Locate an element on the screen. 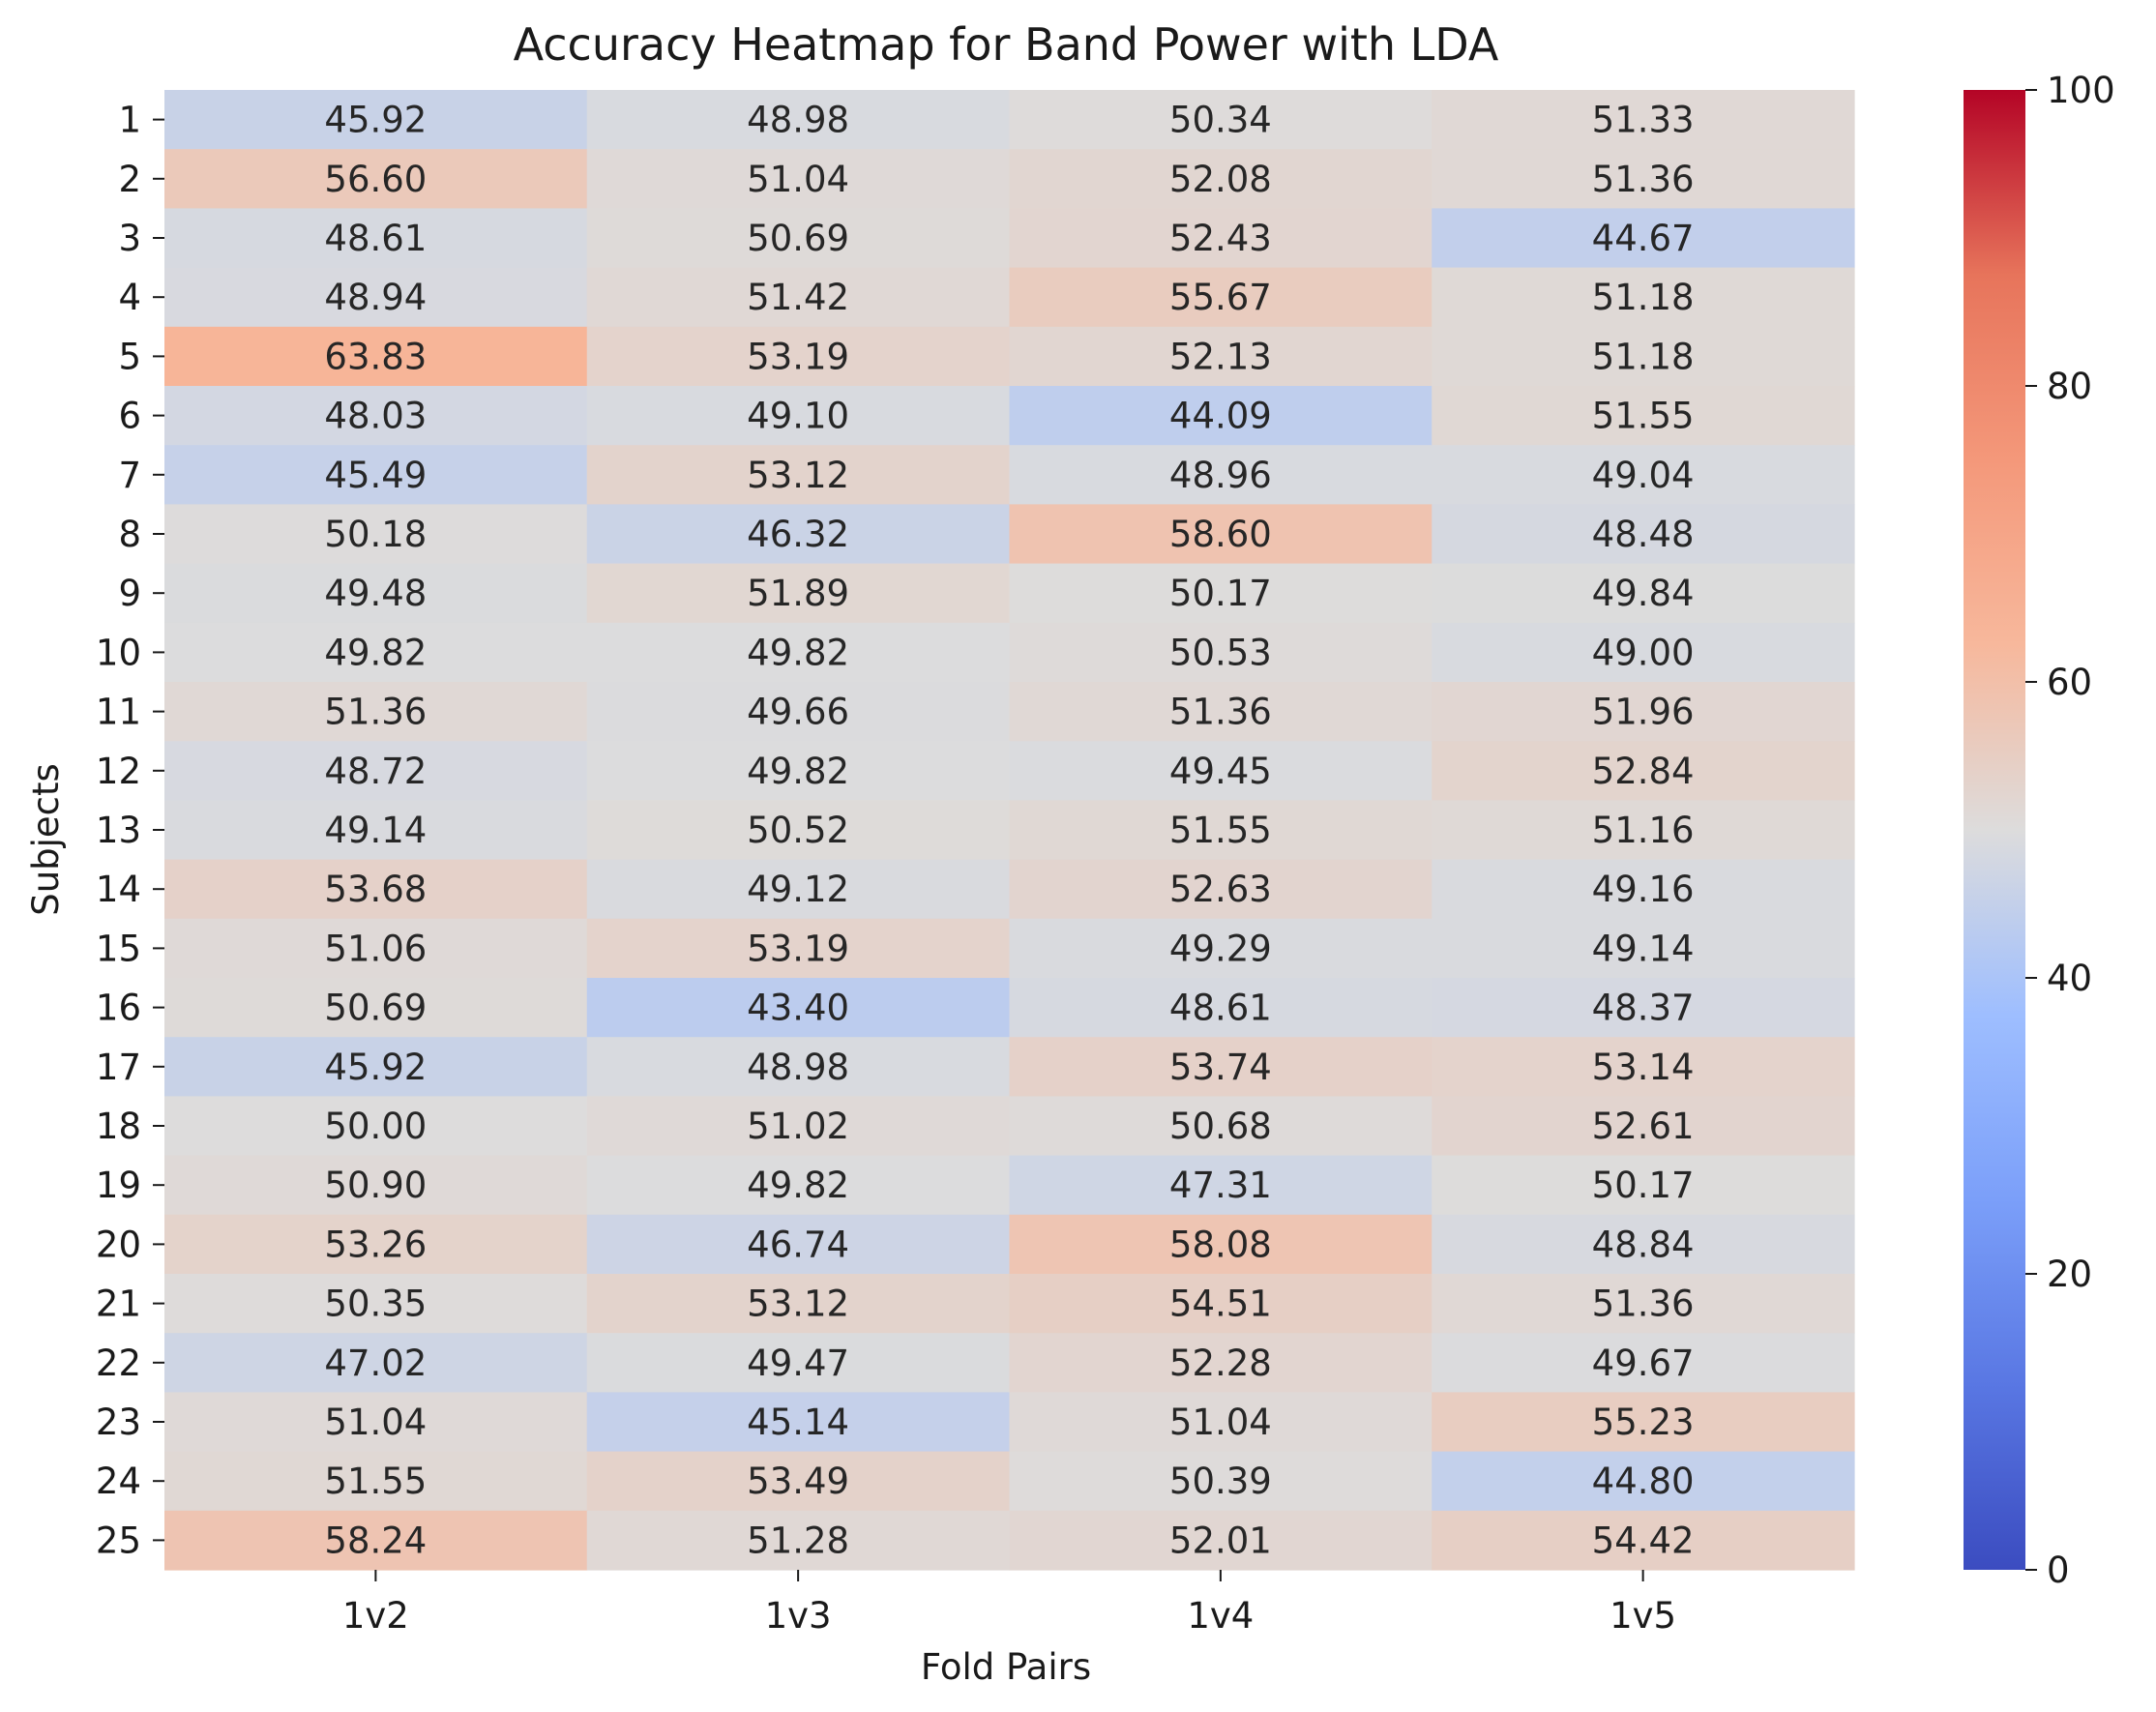 This screenshot has width=2156, height=1712. colorbar-tick-label: 60 is located at coordinates (2069, 682).